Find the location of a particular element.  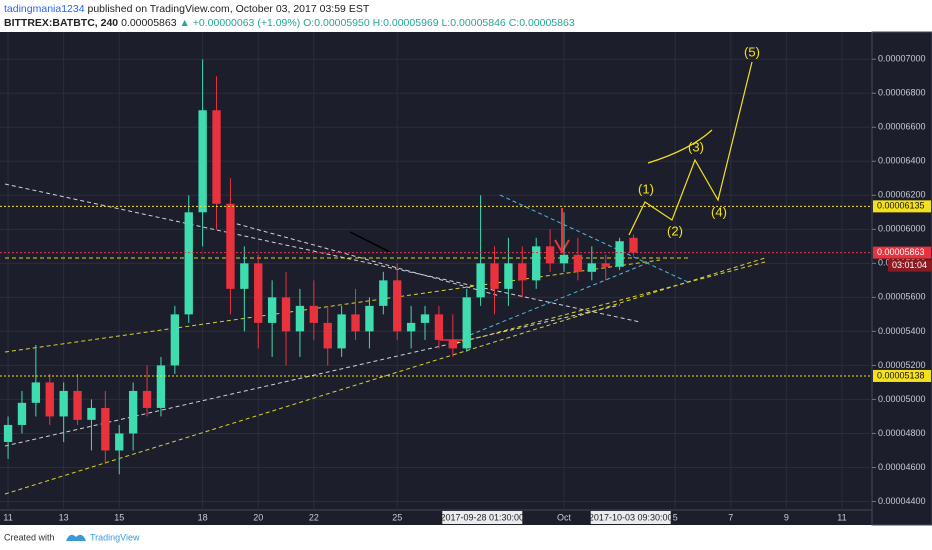

x-tick-label: 13 is located at coordinates (64, 517).